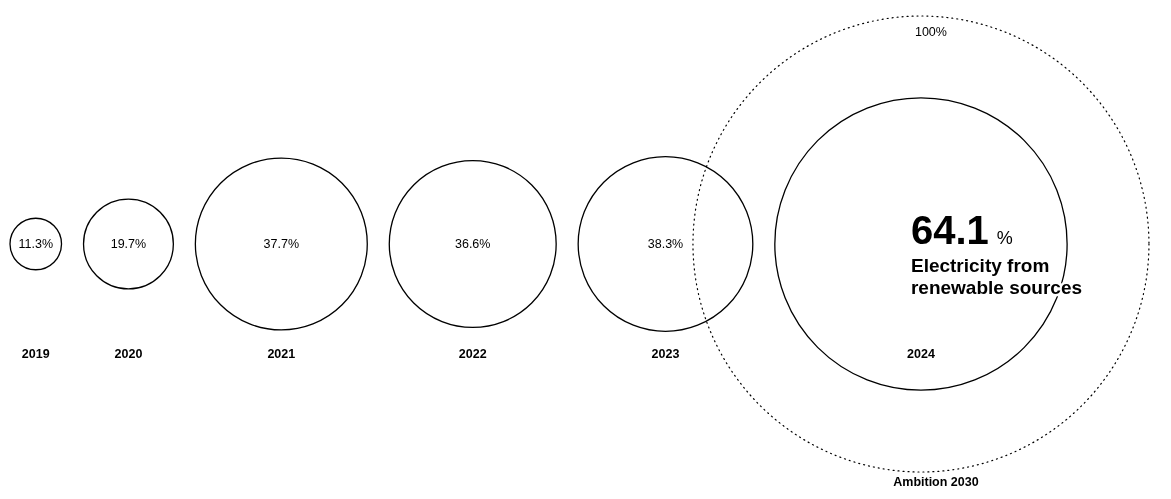 Image resolution: width=1171 pixels, height=499 pixels. I want to click on data-label: 37.7%, so click(281, 244).